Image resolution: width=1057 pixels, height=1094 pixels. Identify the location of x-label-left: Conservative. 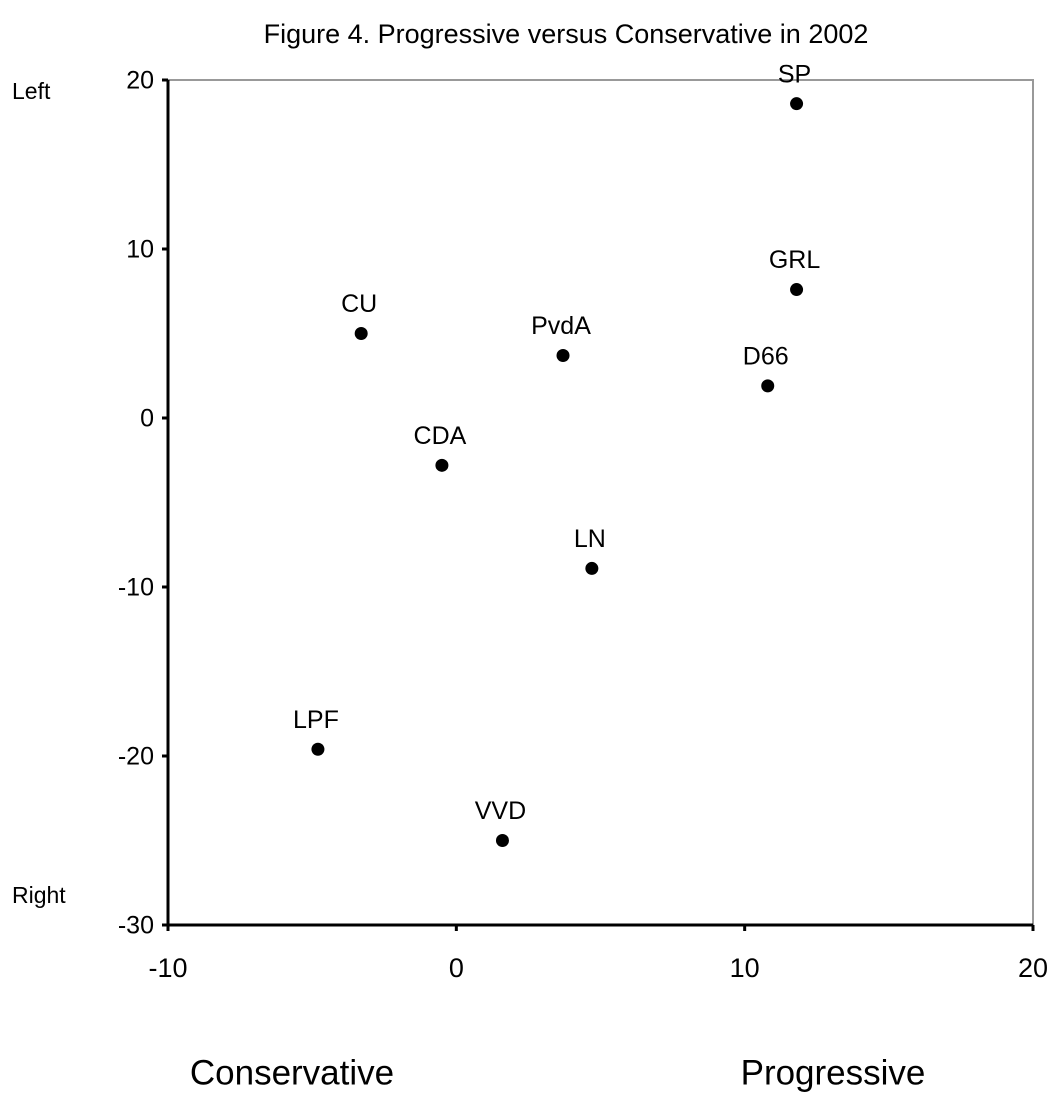
(292, 1072).